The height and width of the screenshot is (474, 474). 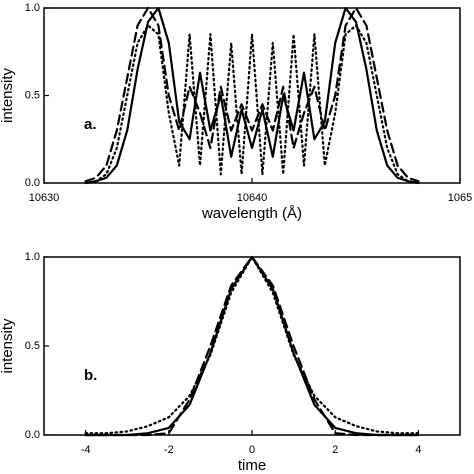 I want to click on panel-label: b., so click(x=90, y=375).